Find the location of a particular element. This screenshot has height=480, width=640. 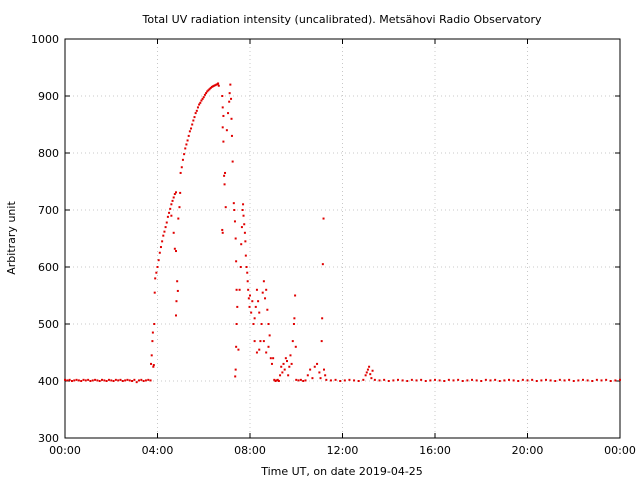

y-tick-label: 800 is located at coordinates (48, 153).